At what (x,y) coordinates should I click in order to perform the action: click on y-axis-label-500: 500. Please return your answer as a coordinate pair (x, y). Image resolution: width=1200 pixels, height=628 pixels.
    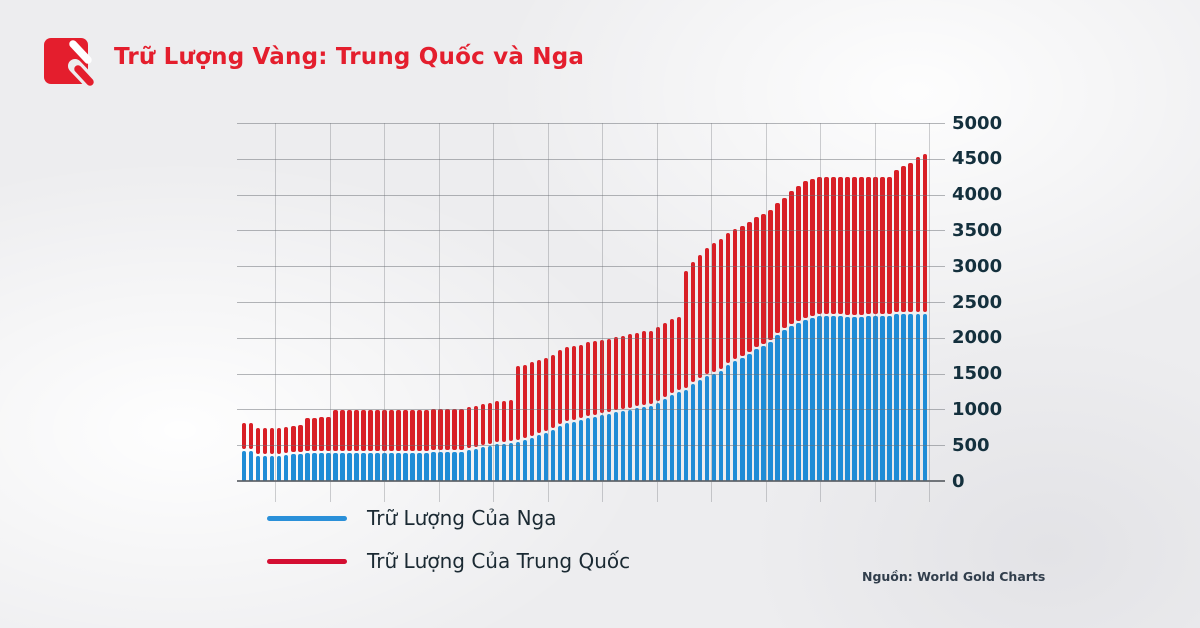
    Looking at the image, I should click on (971, 445).